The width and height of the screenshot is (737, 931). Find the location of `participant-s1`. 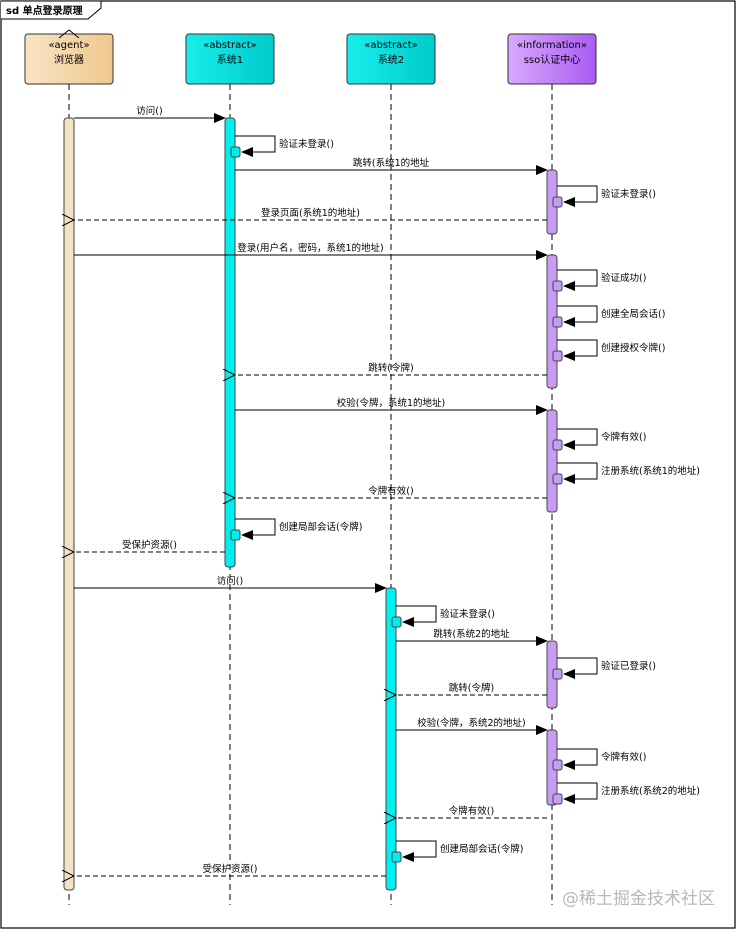

participant-s1 is located at coordinates (230, 59).